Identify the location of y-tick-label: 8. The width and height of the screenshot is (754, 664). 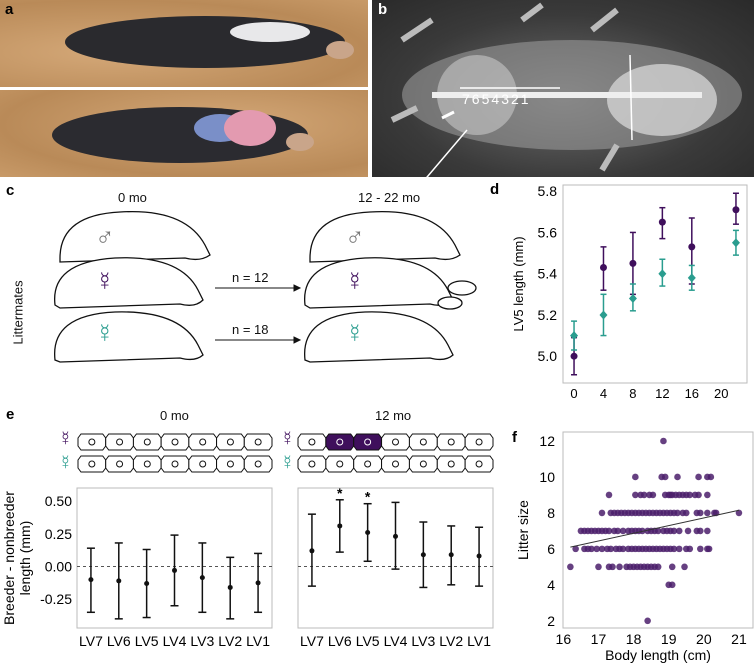
(551, 513).